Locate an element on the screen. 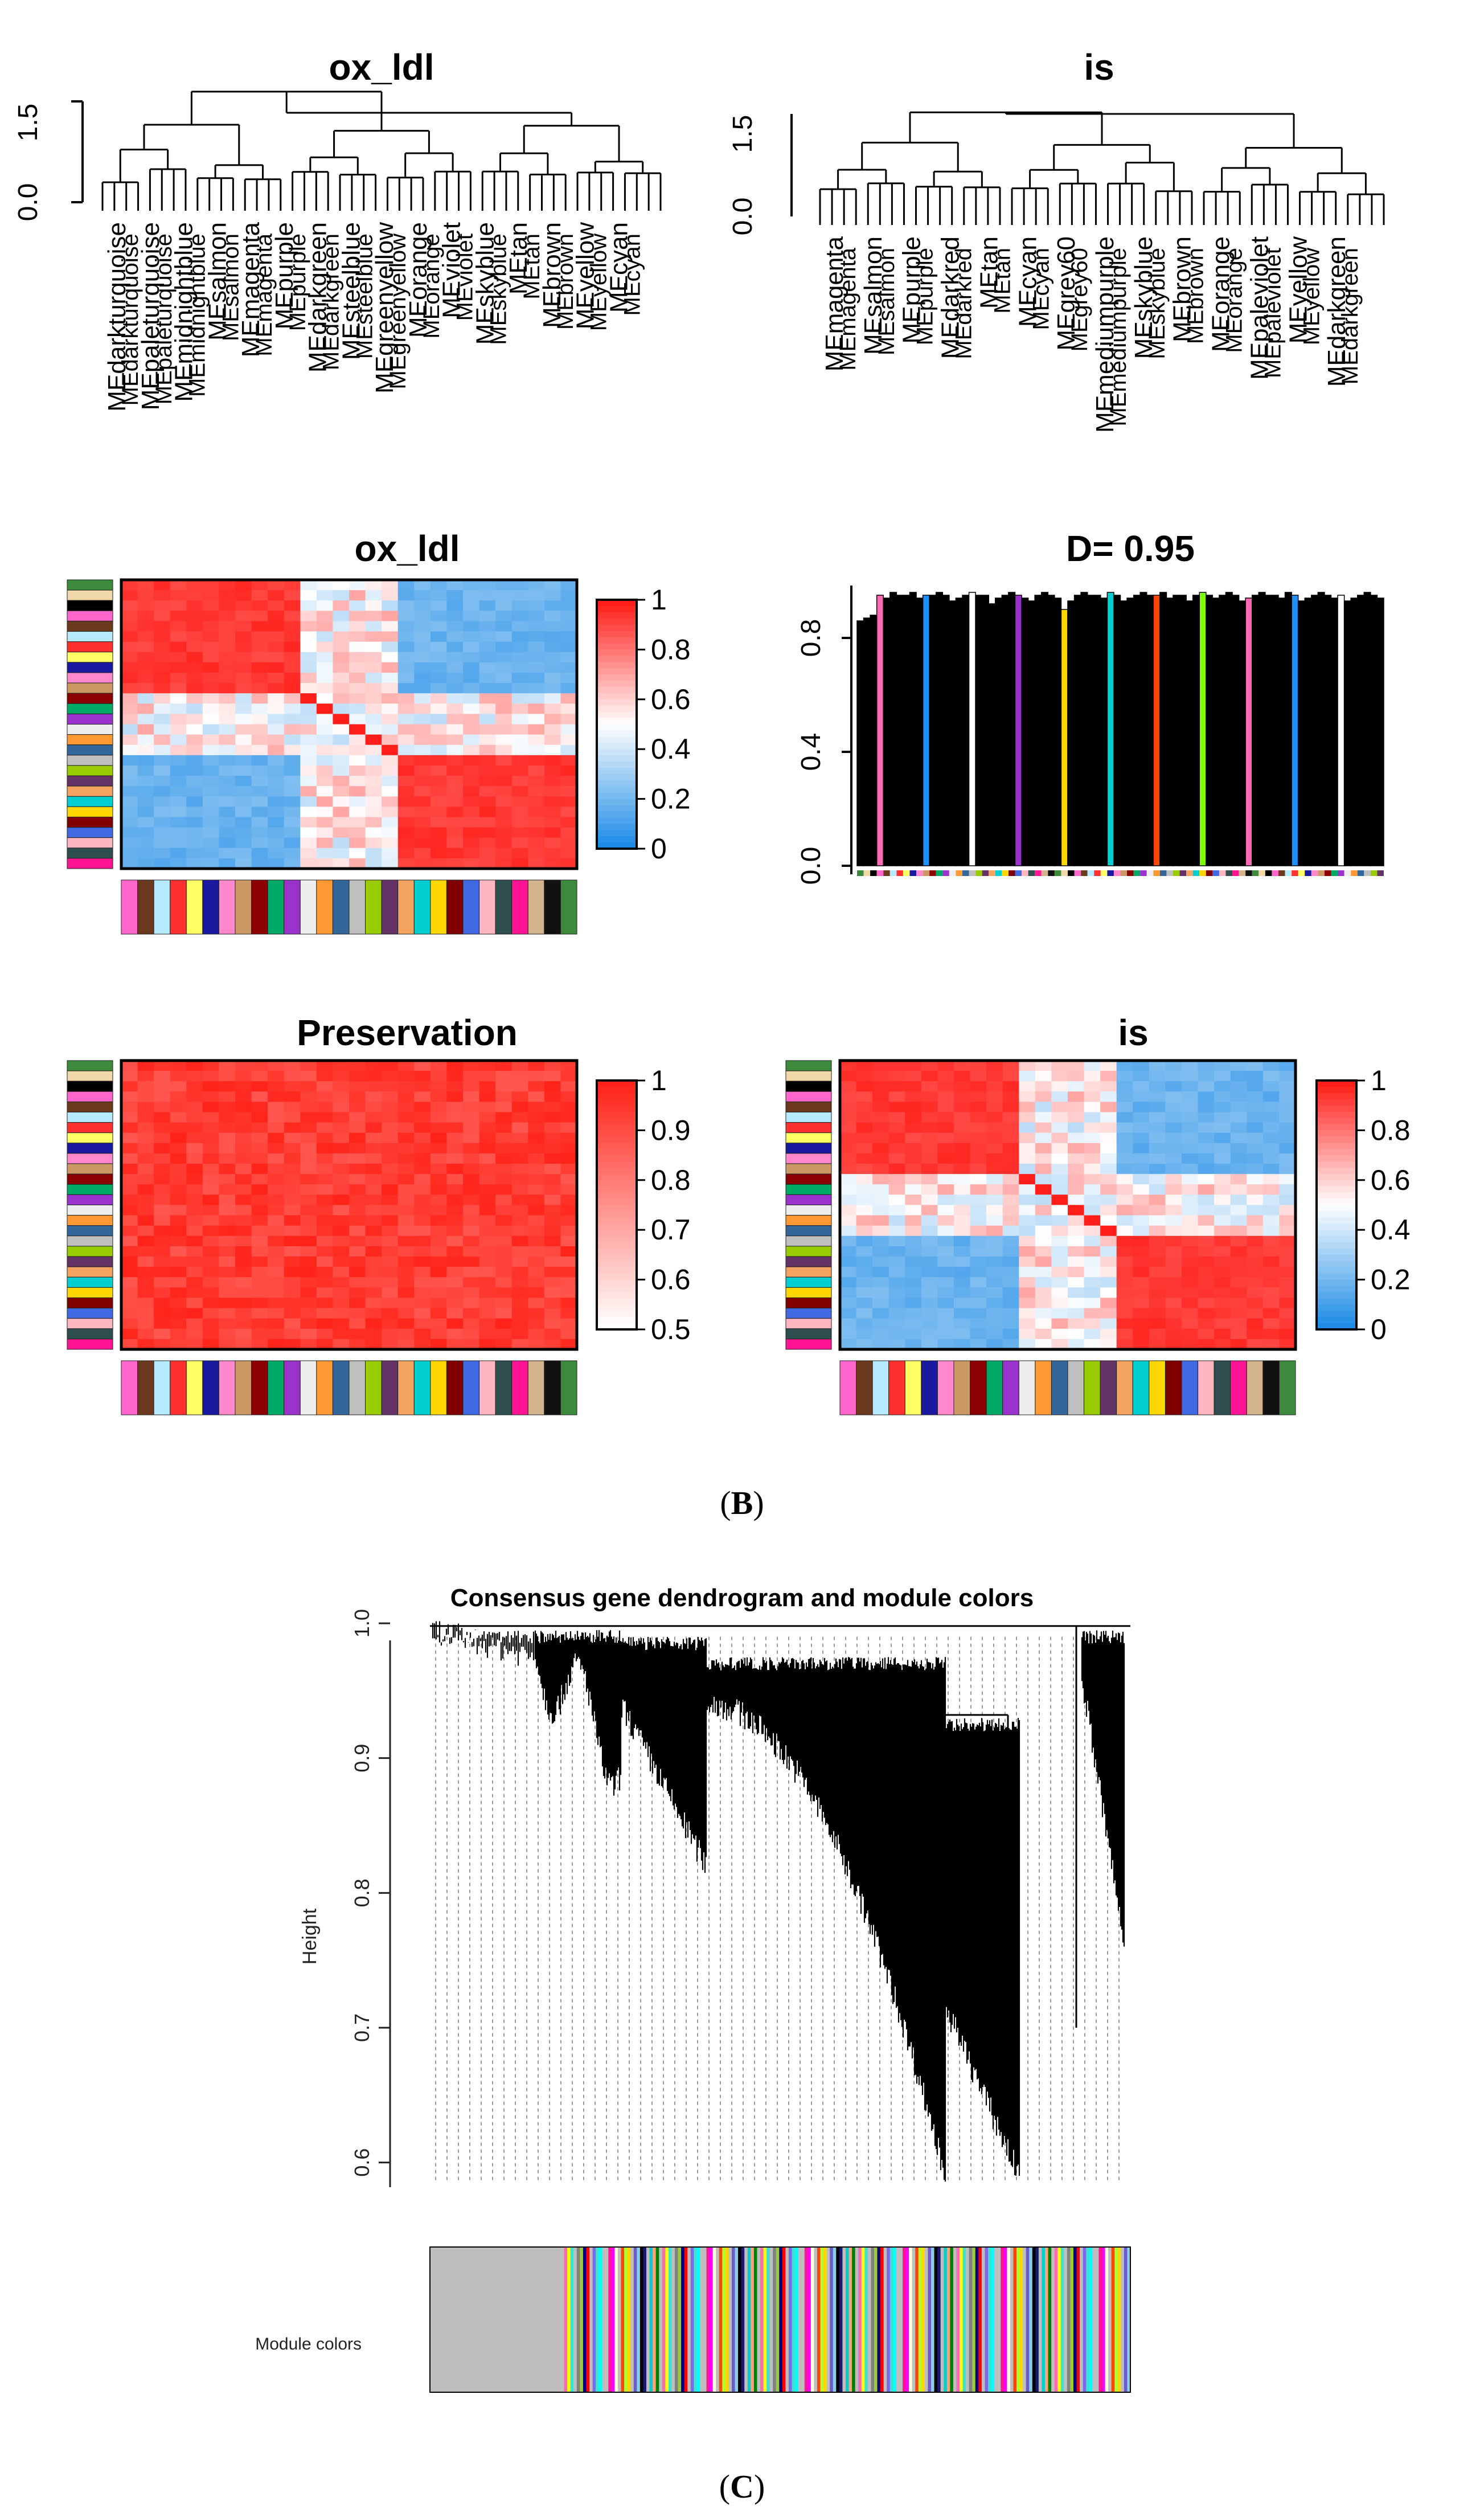 This screenshot has height=2513, width=1484. bar-module-color is located at coordinates (1354, 873).